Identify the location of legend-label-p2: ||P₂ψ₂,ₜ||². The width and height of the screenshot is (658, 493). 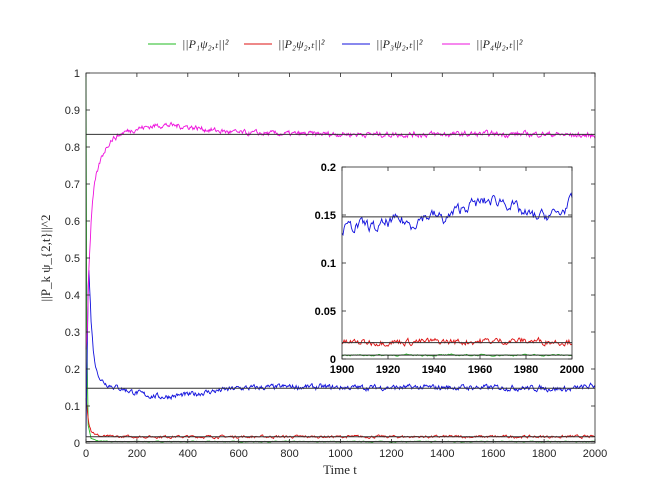
(301, 44).